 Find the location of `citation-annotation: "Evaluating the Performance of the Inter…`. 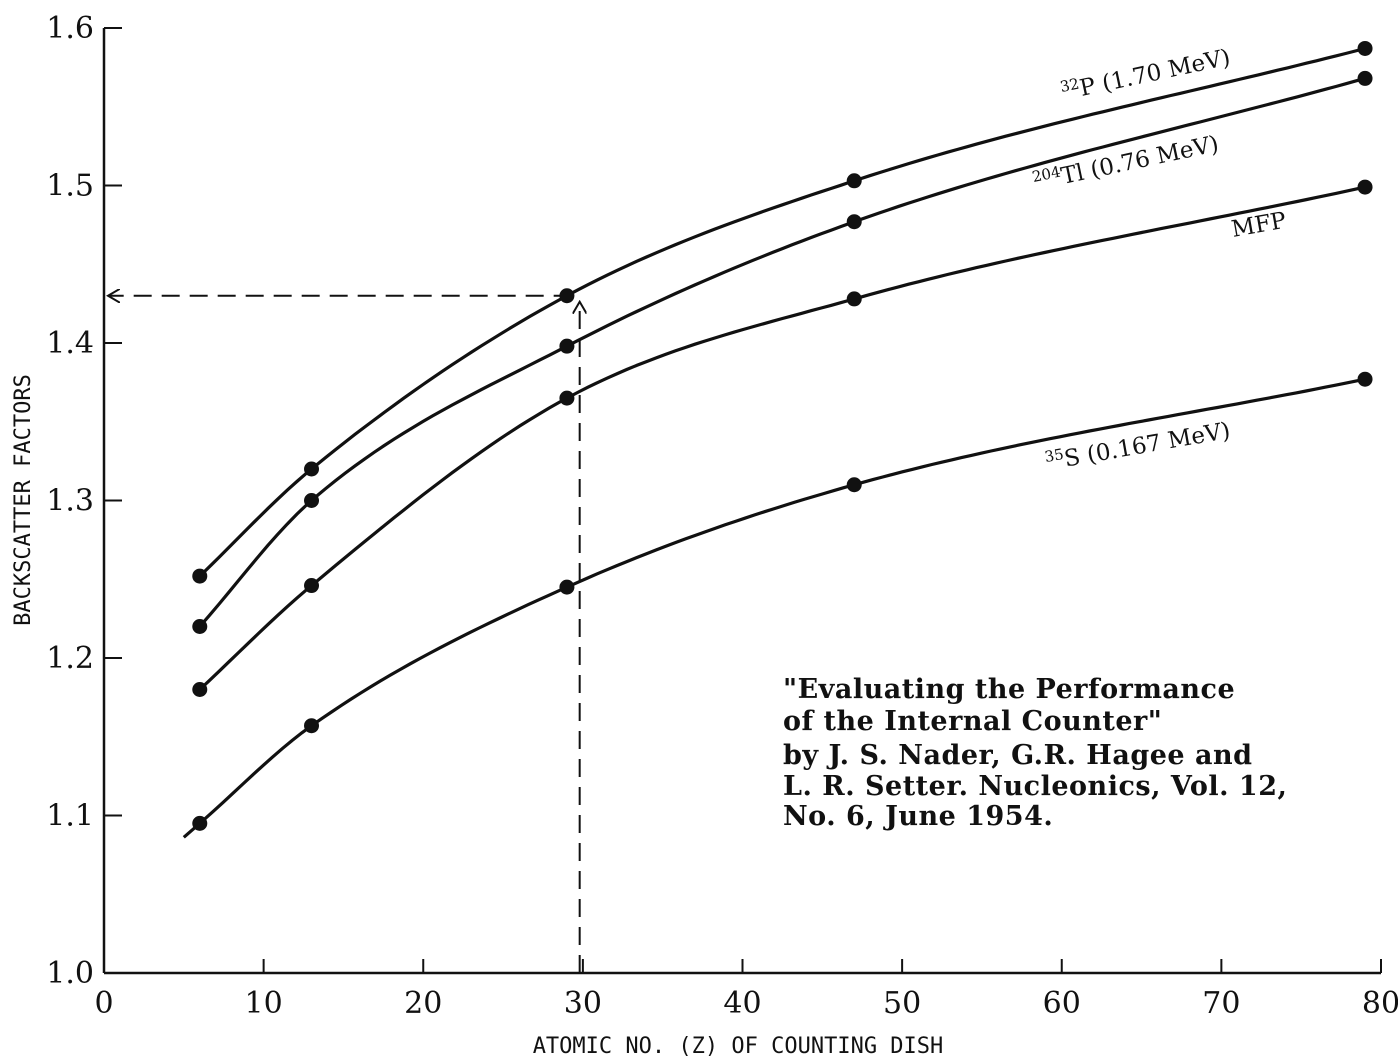

citation-annotation: "Evaluating the Performance of the Inter… is located at coordinates (1035, 753).